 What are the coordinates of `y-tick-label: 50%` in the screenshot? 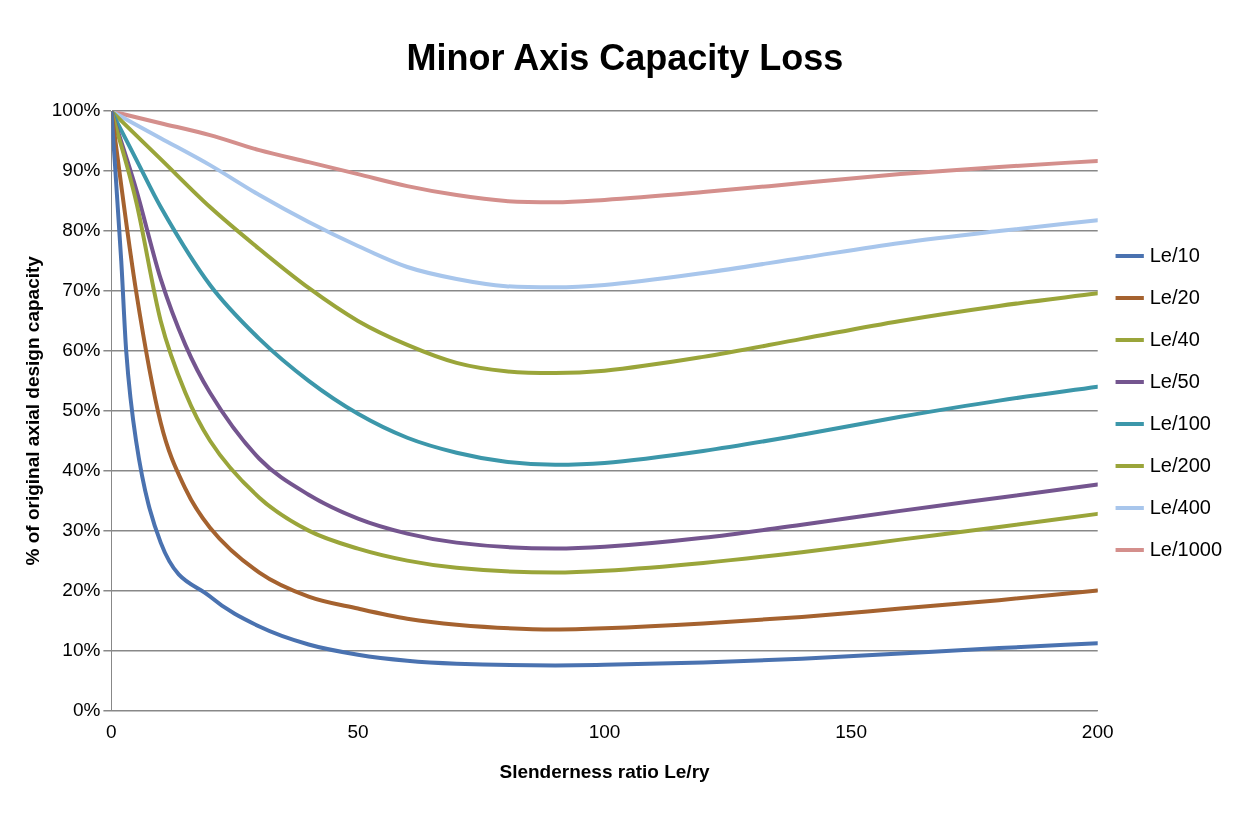 It's located at (81, 410).